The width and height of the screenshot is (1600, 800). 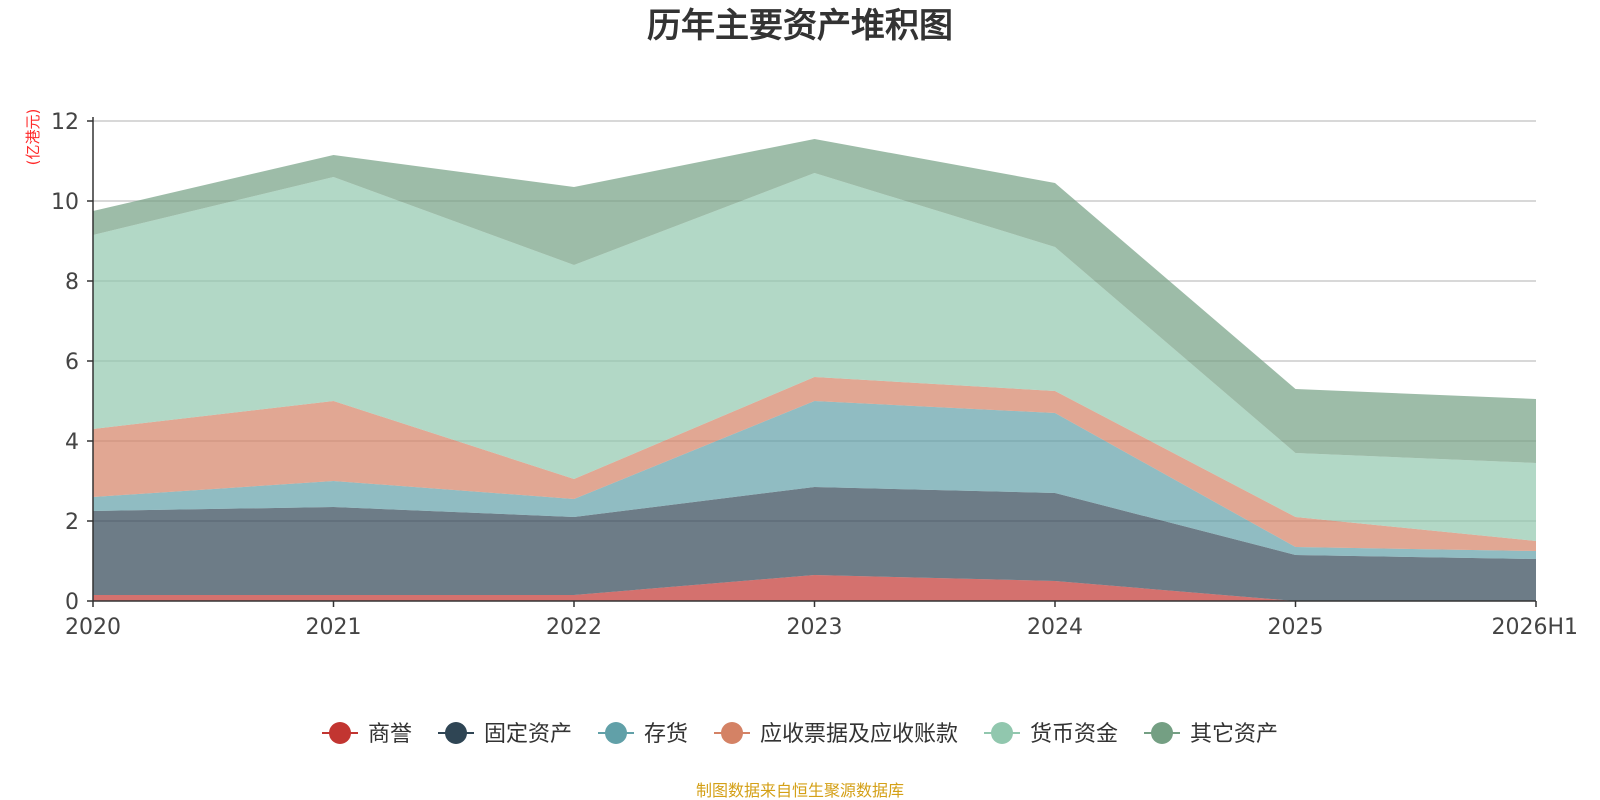 What do you see at coordinates (1296, 627) in the screenshot?
I see `x-tick-label: 2025` at bounding box center [1296, 627].